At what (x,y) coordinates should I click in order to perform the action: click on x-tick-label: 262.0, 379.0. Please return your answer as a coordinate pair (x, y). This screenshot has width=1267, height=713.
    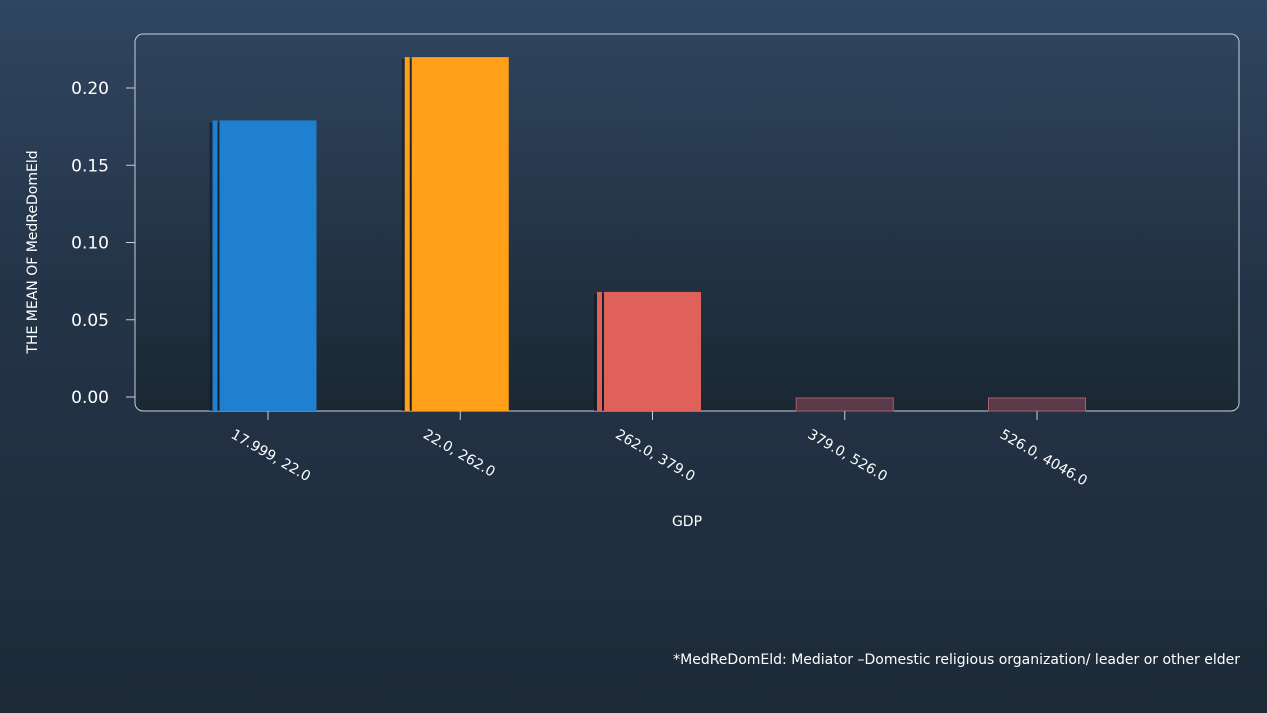
    Looking at the image, I should click on (655, 456).